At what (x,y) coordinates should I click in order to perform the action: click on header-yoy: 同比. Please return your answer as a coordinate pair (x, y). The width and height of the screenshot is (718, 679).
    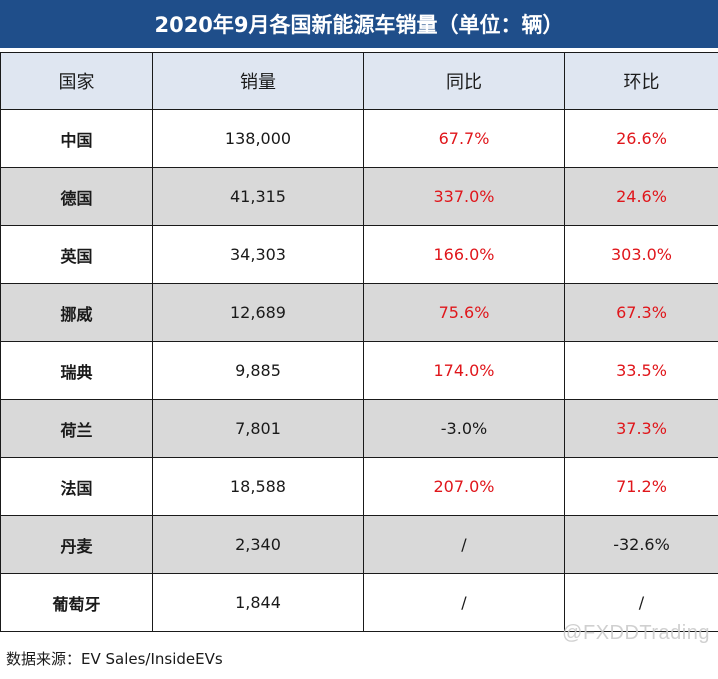
    Looking at the image, I should click on (464, 81).